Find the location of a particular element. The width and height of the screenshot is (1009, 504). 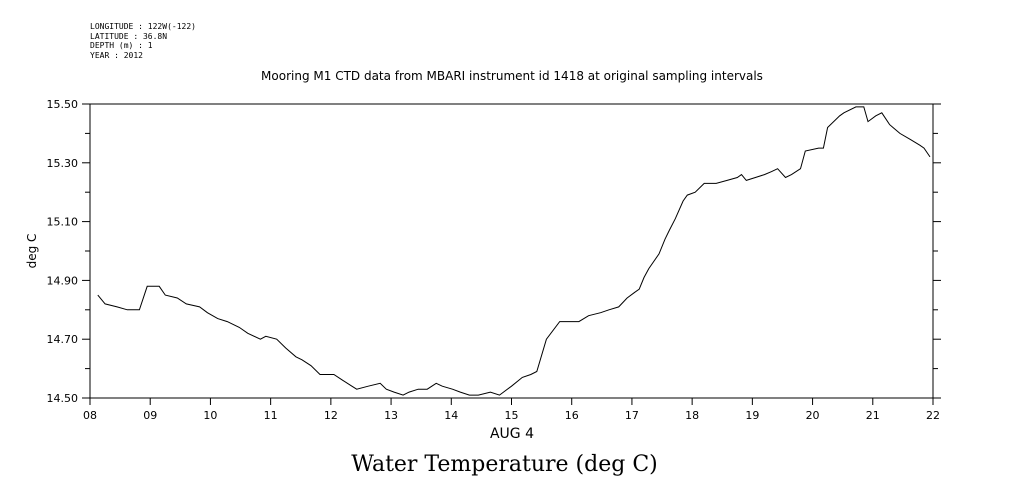

x-tick-label: 18 is located at coordinates (692, 415).